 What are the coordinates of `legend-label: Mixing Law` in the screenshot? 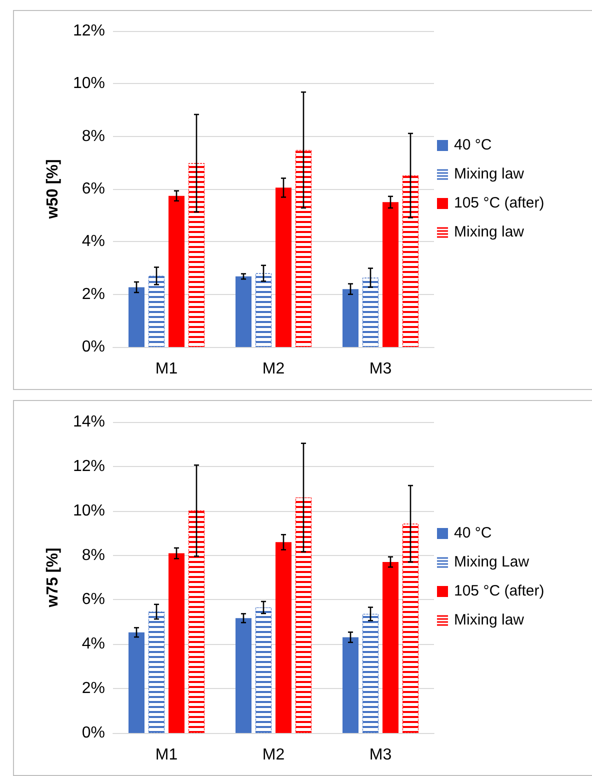 It's located at (492, 562).